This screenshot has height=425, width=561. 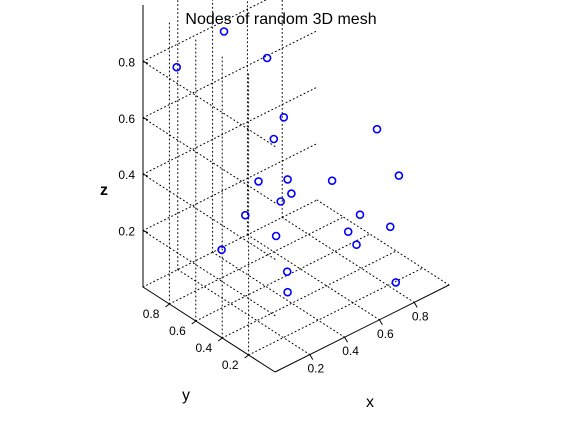 What do you see at coordinates (420, 316) in the screenshot?
I see `x-tick-label: 0.8` at bounding box center [420, 316].